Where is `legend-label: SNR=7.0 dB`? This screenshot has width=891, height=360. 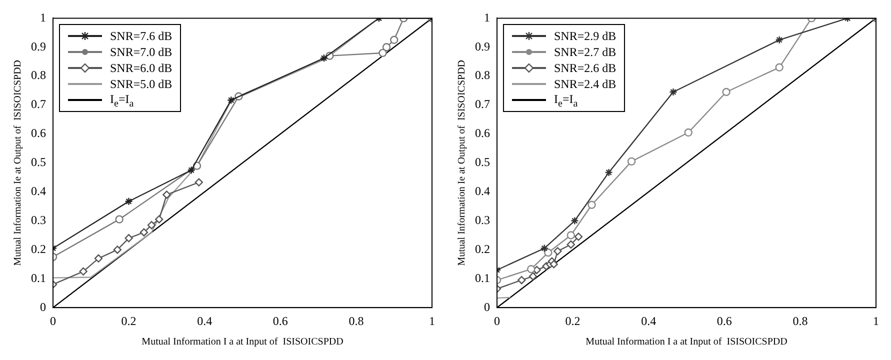
legend-label: SNR=7.0 dB is located at coordinates (141, 52).